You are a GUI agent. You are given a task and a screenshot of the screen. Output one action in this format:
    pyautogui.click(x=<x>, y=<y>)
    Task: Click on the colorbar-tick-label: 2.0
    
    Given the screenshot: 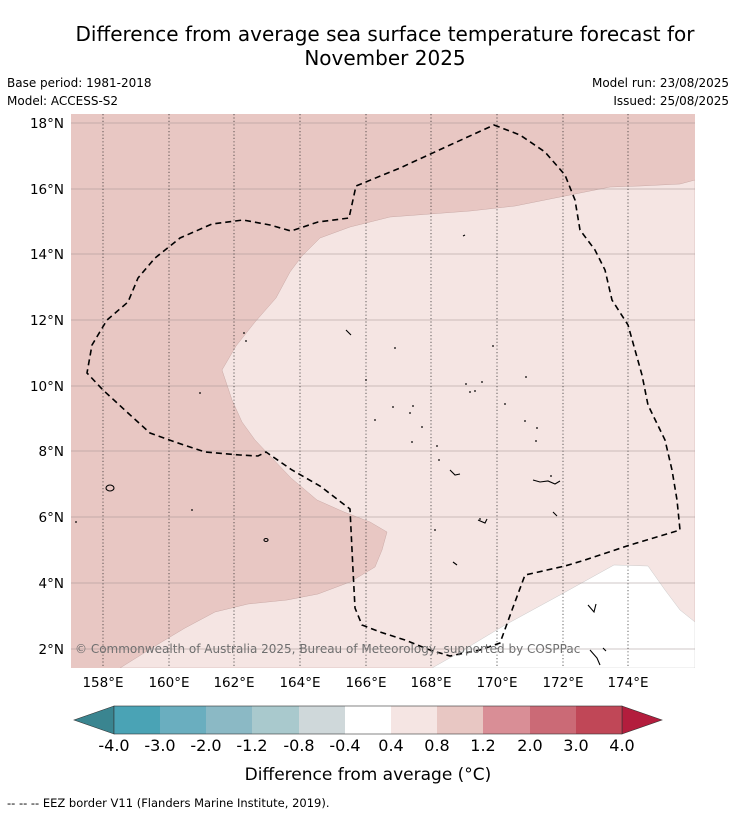 What is the action you would take?
    pyautogui.click(x=529, y=745)
    